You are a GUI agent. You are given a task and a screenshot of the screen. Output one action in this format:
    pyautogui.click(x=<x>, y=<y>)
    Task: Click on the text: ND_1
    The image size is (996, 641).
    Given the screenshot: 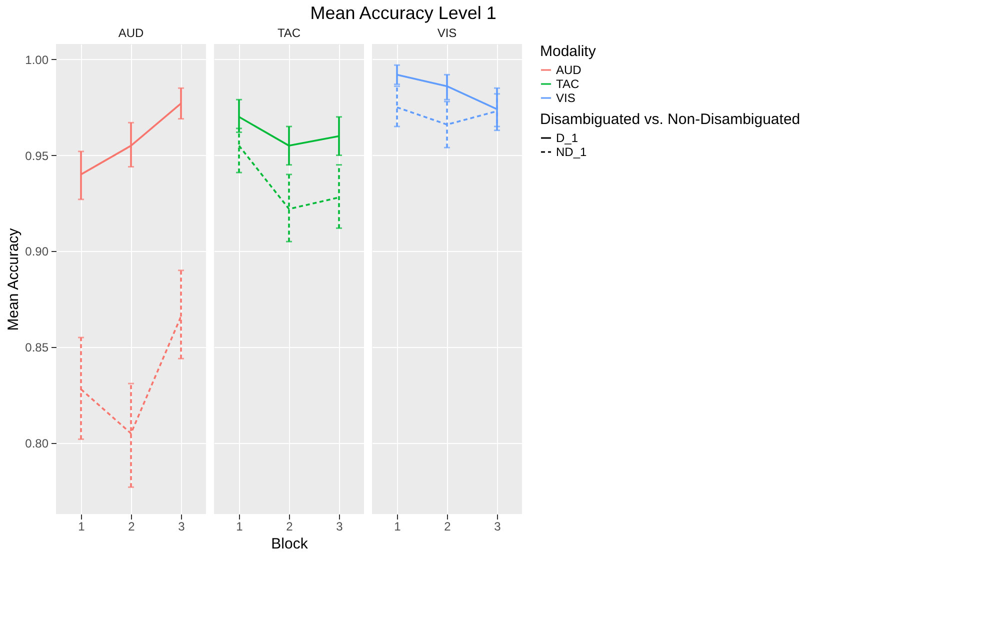 What is the action you would take?
    pyautogui.click(x=572, y=152)
    